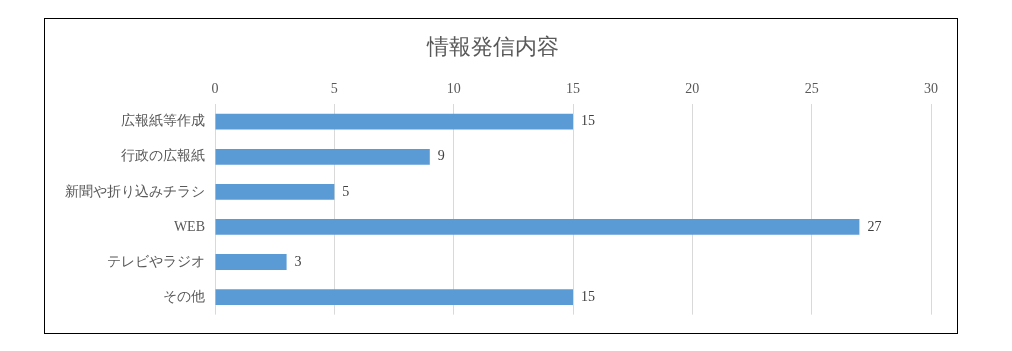 Image resolution: width=1012 pixels, height=351 pixels. What do you see at coordinates (156, 261) in the screenshot?
I see `y-tick-label: テレビやラジオ` at bounding box center [156, 261].